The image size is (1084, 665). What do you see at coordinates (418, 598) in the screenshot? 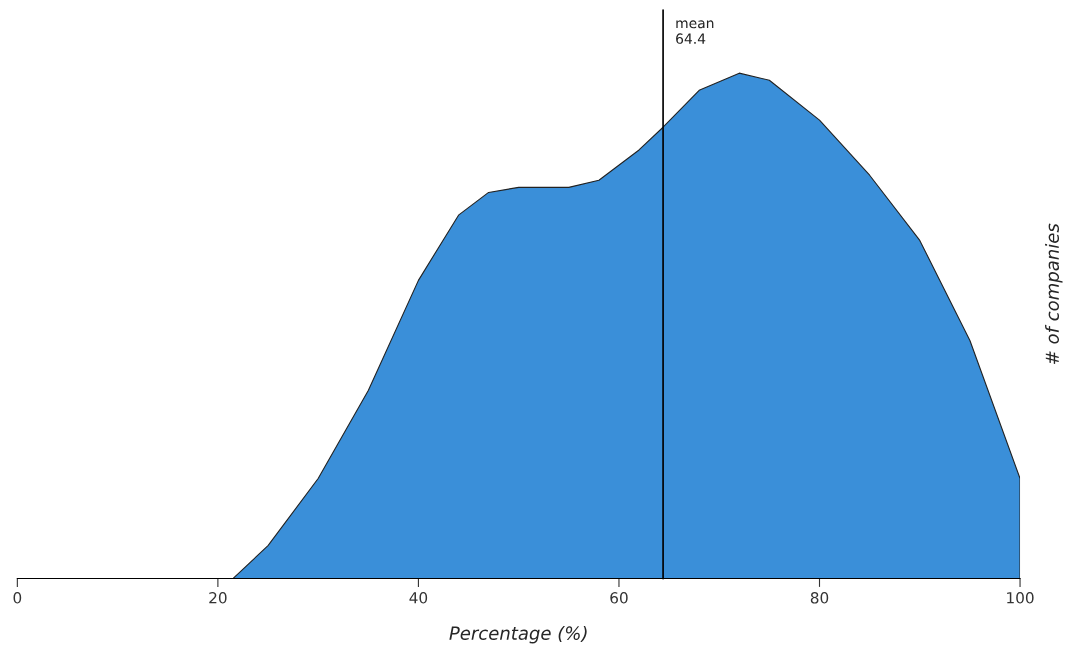
I see `x-tick-label: 40` at bounding box center [418, 598].